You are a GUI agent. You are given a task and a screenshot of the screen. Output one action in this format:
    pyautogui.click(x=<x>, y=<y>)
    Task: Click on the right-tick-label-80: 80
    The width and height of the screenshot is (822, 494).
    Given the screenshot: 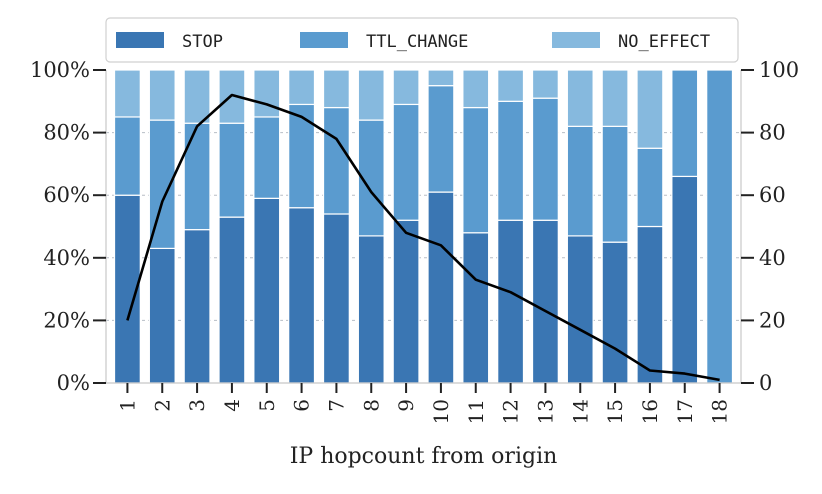 What is the action you would take?
    pyautogui.click(x=772, y=133)
    